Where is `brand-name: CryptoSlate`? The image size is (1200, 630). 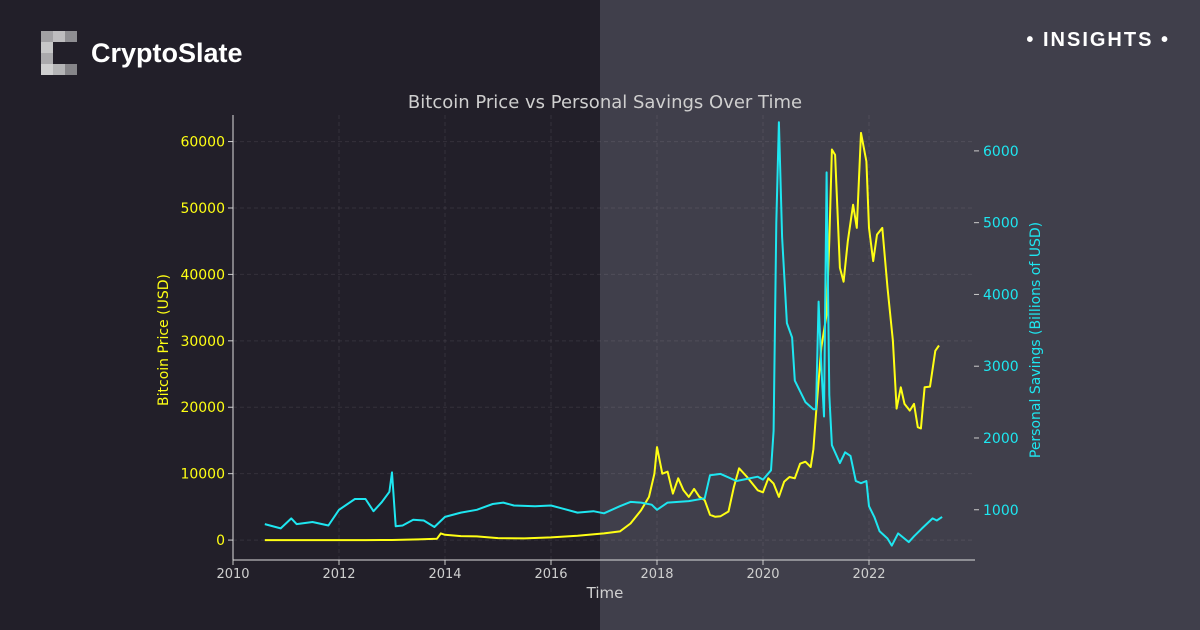 brand-name: CryptoSlate is located at coordinates (167, 52).